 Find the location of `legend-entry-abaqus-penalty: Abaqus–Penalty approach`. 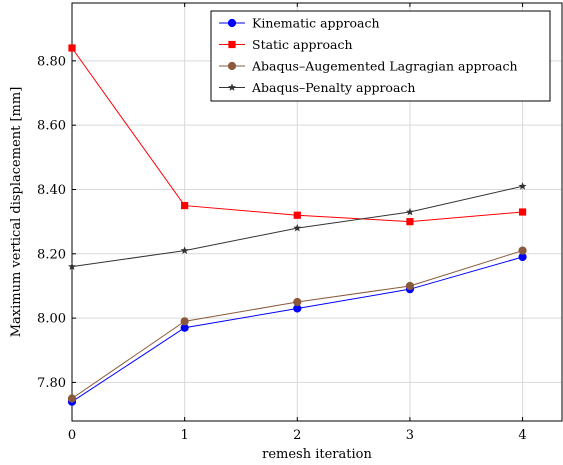

legend-entry-abaqus-penalty: Abaqus–Penalty approach is located at coordinates (317, 87).